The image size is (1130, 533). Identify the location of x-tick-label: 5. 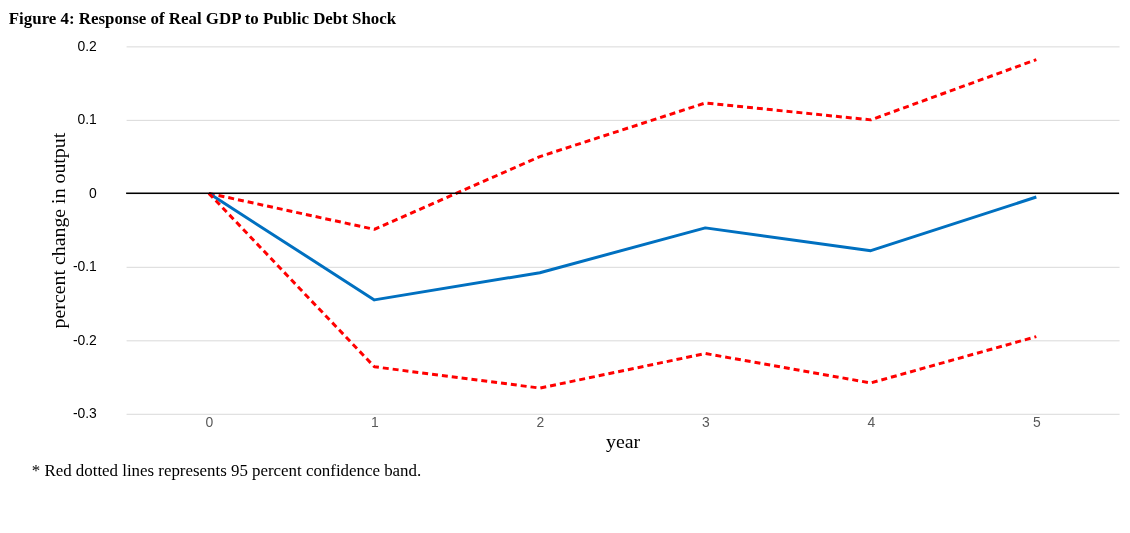
(1036, 422).